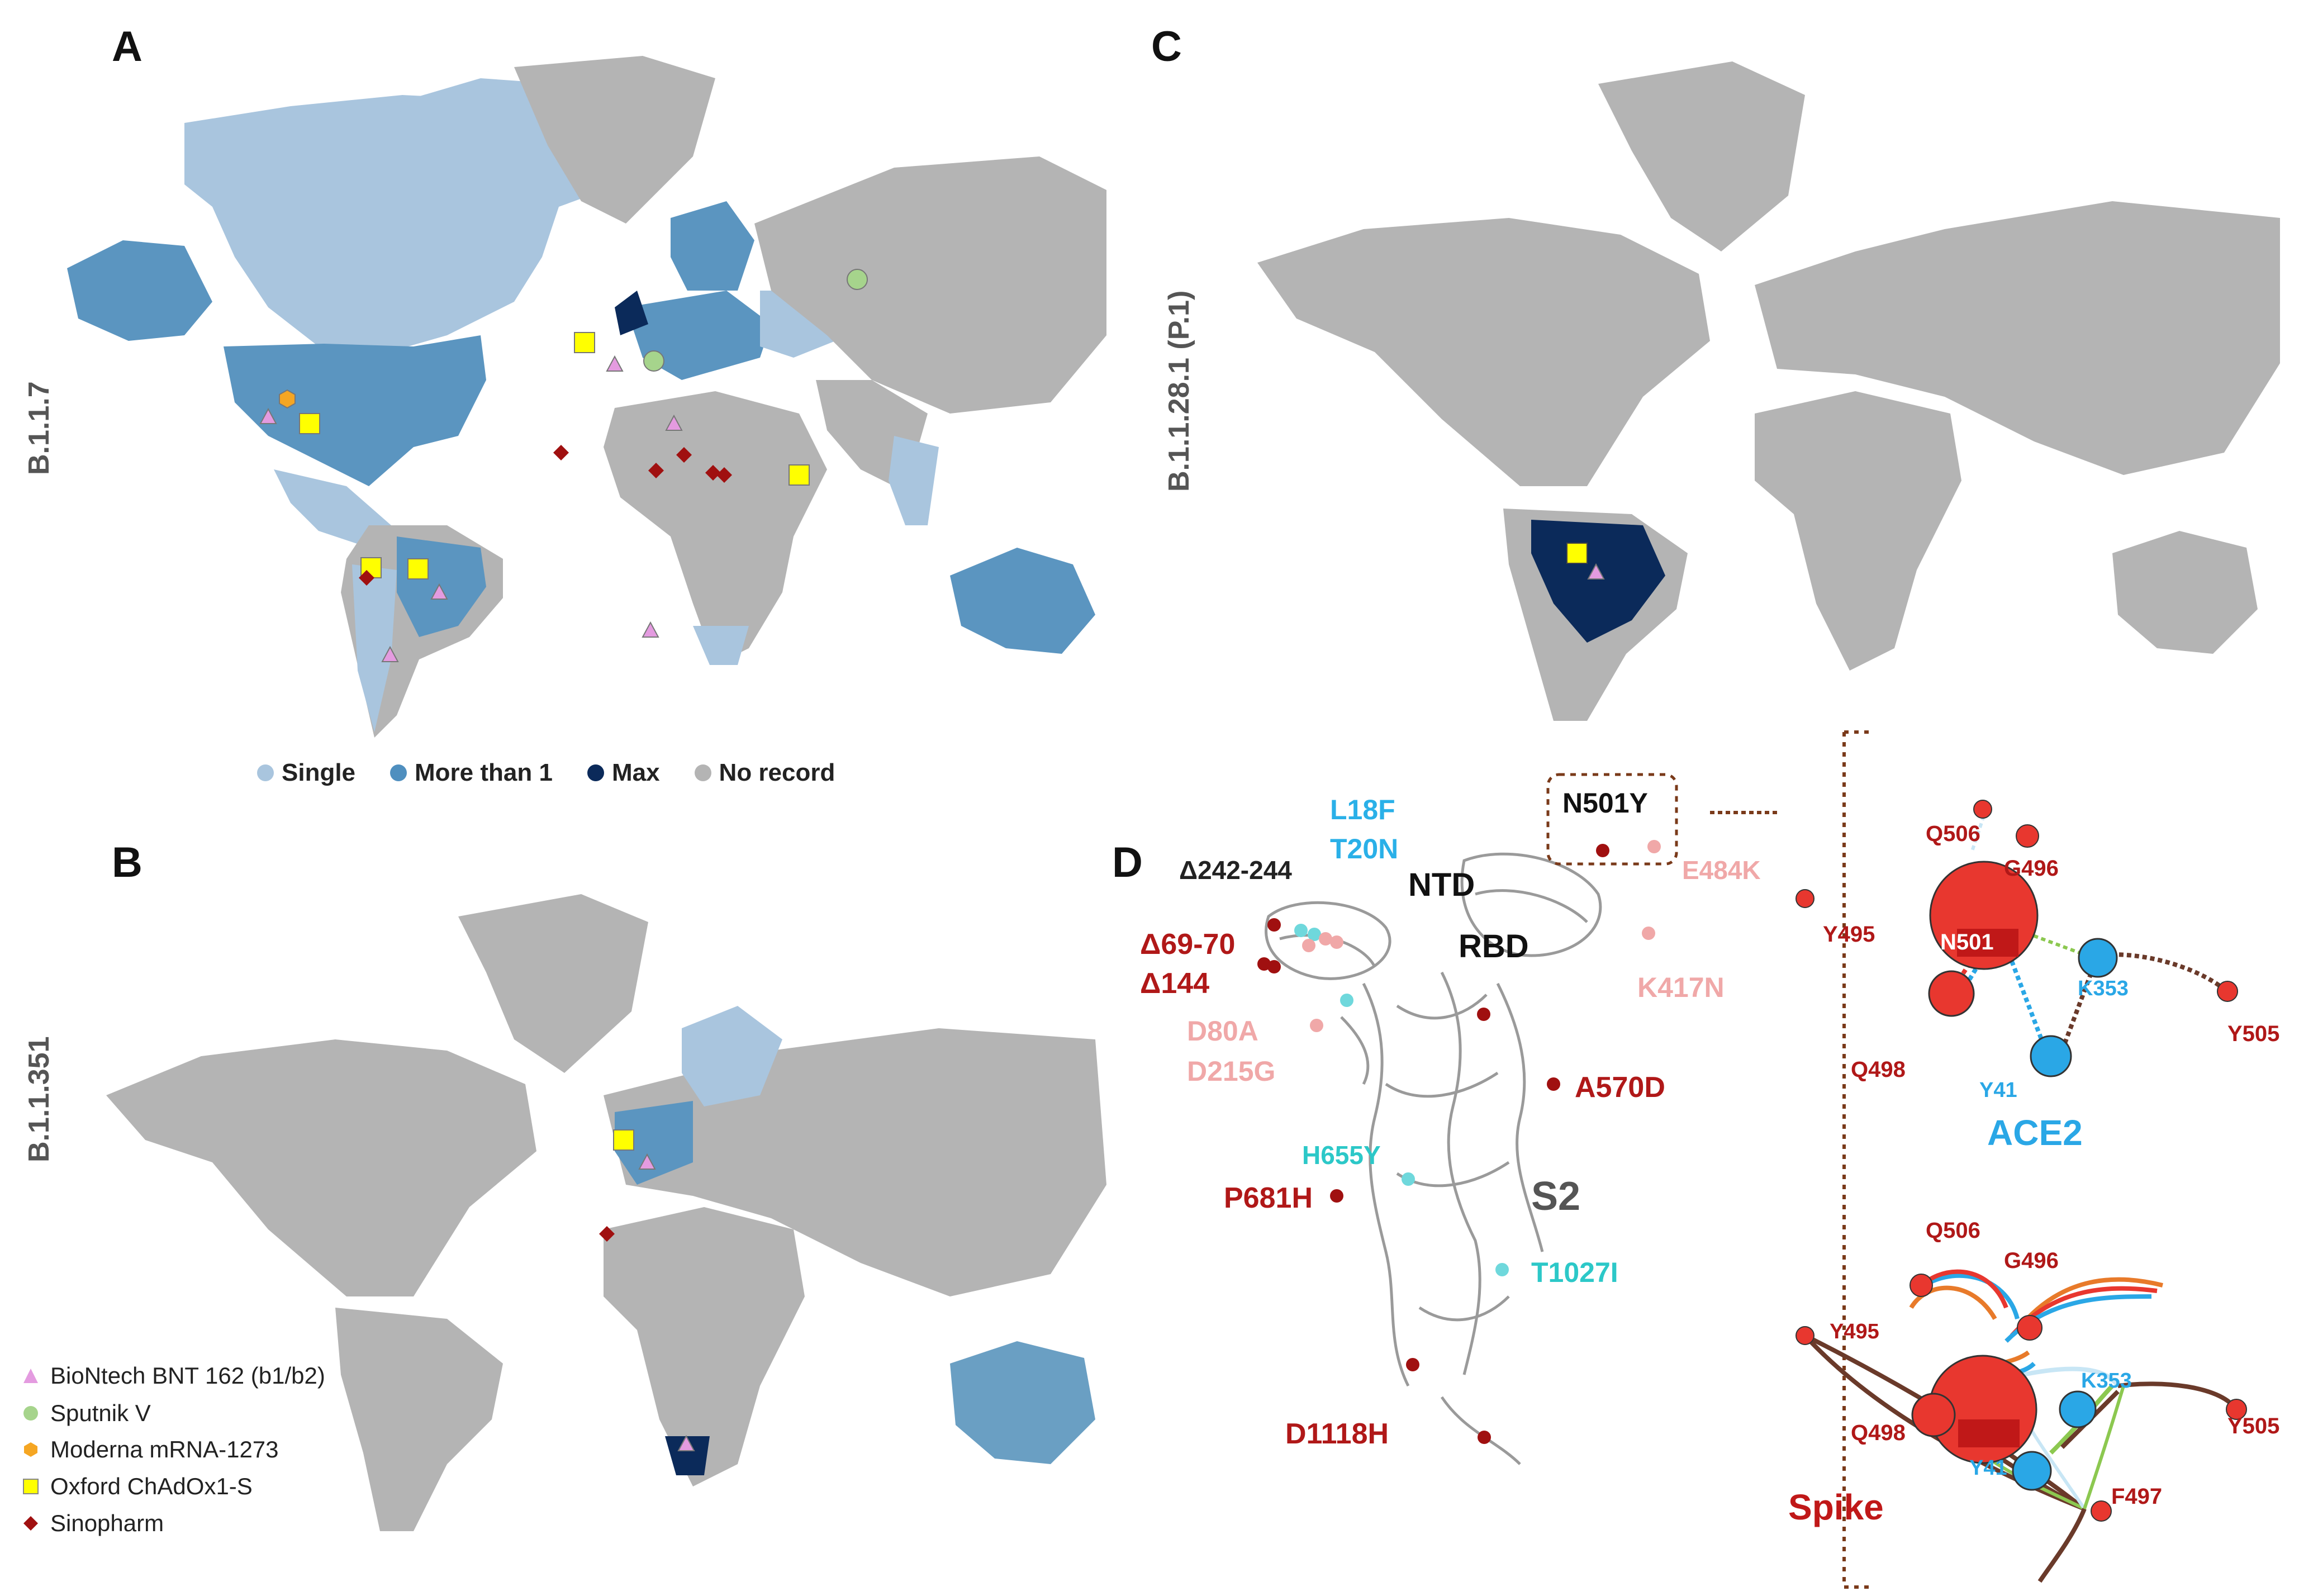 This screenshot has width=2318, height=1596. I want to click on more-swatch-icon, so click(399, 773).